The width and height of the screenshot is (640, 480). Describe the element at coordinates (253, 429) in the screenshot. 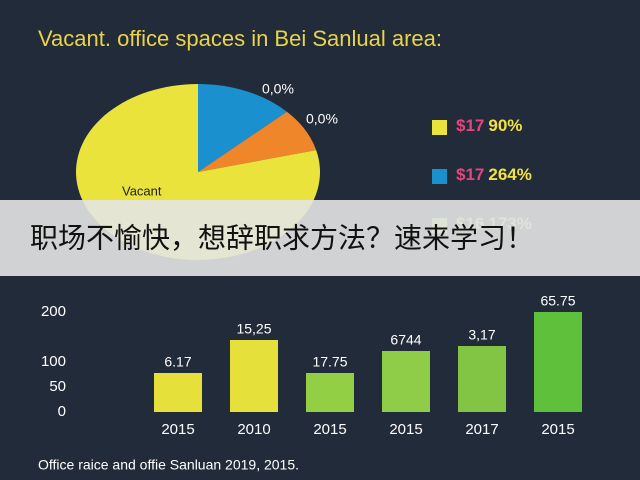

I see `x-tick-label: 2010` at that location.